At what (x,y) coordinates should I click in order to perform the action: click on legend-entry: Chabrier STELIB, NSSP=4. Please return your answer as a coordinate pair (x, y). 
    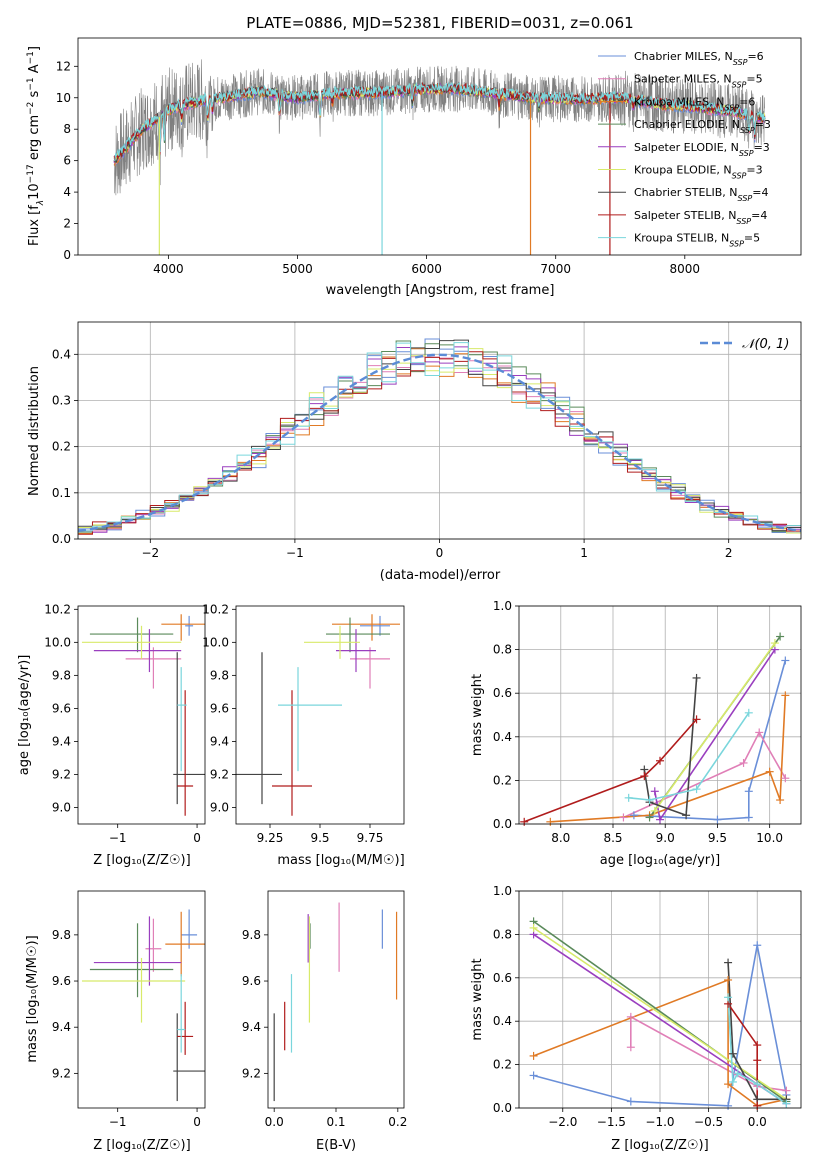
    Looking at the image, I should click on (701, 194).